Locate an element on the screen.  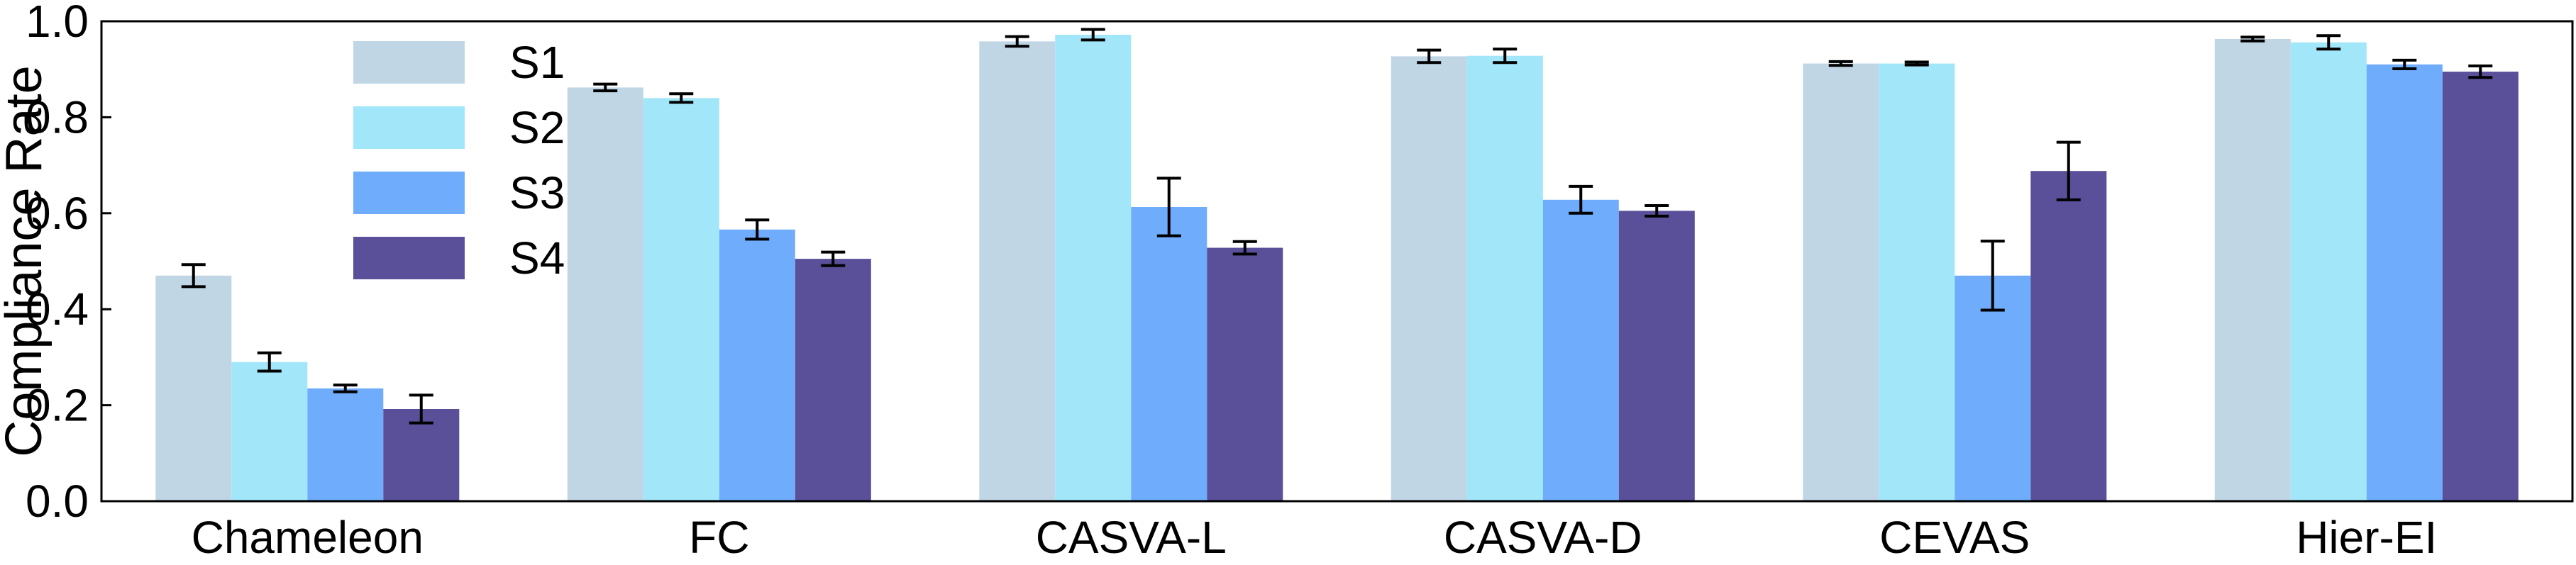
x-axis: Chameleon FC CASVA-L CASVA-D CEVAS Hier-EI is located at coordinates (1315, 537).